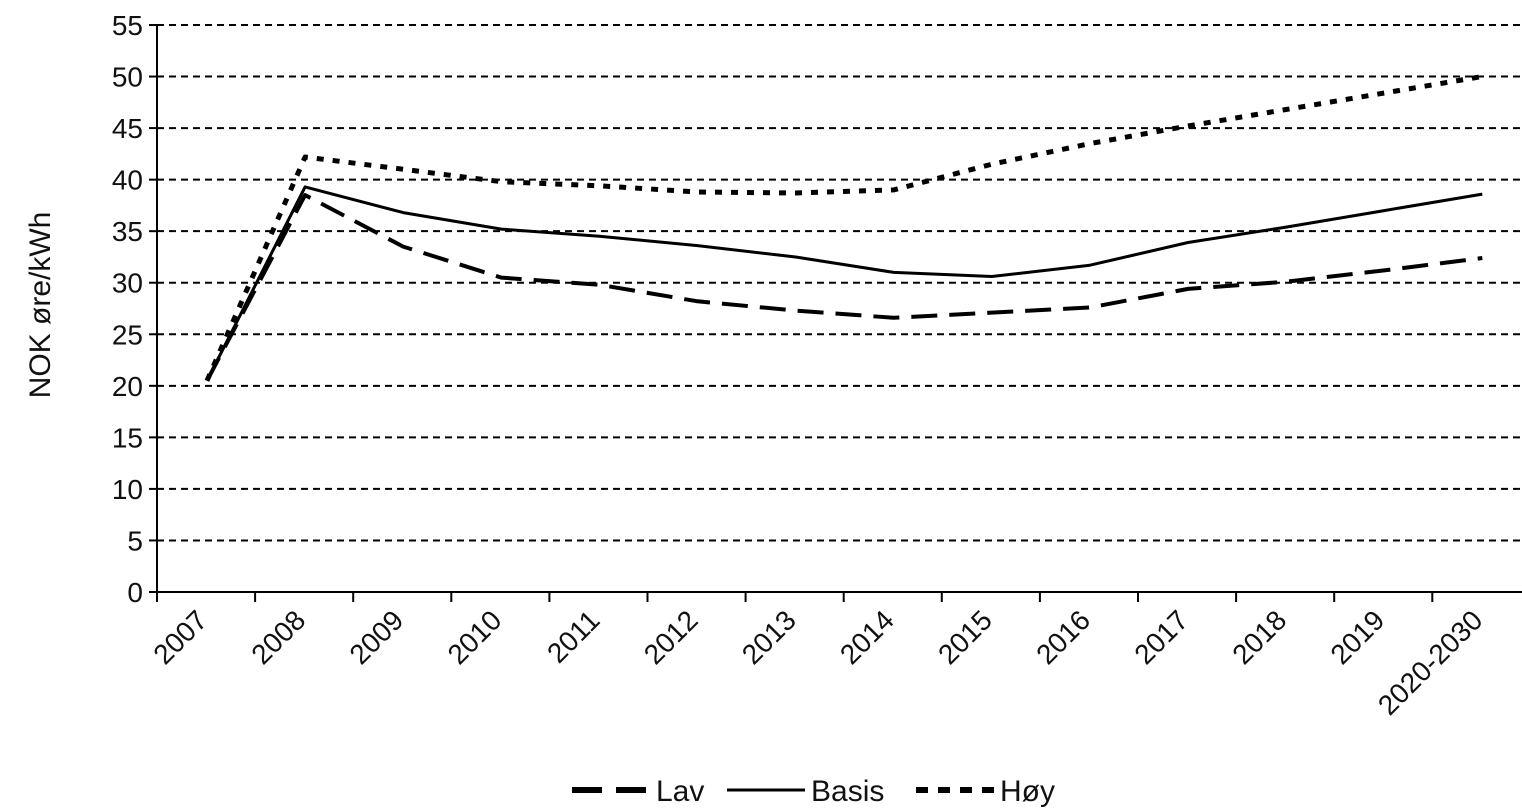 This screenshot has width=1522, height=811. Describe the element at coordinates (1027, 791) in the screenshot. I see `legend-label: Høy` at that location.